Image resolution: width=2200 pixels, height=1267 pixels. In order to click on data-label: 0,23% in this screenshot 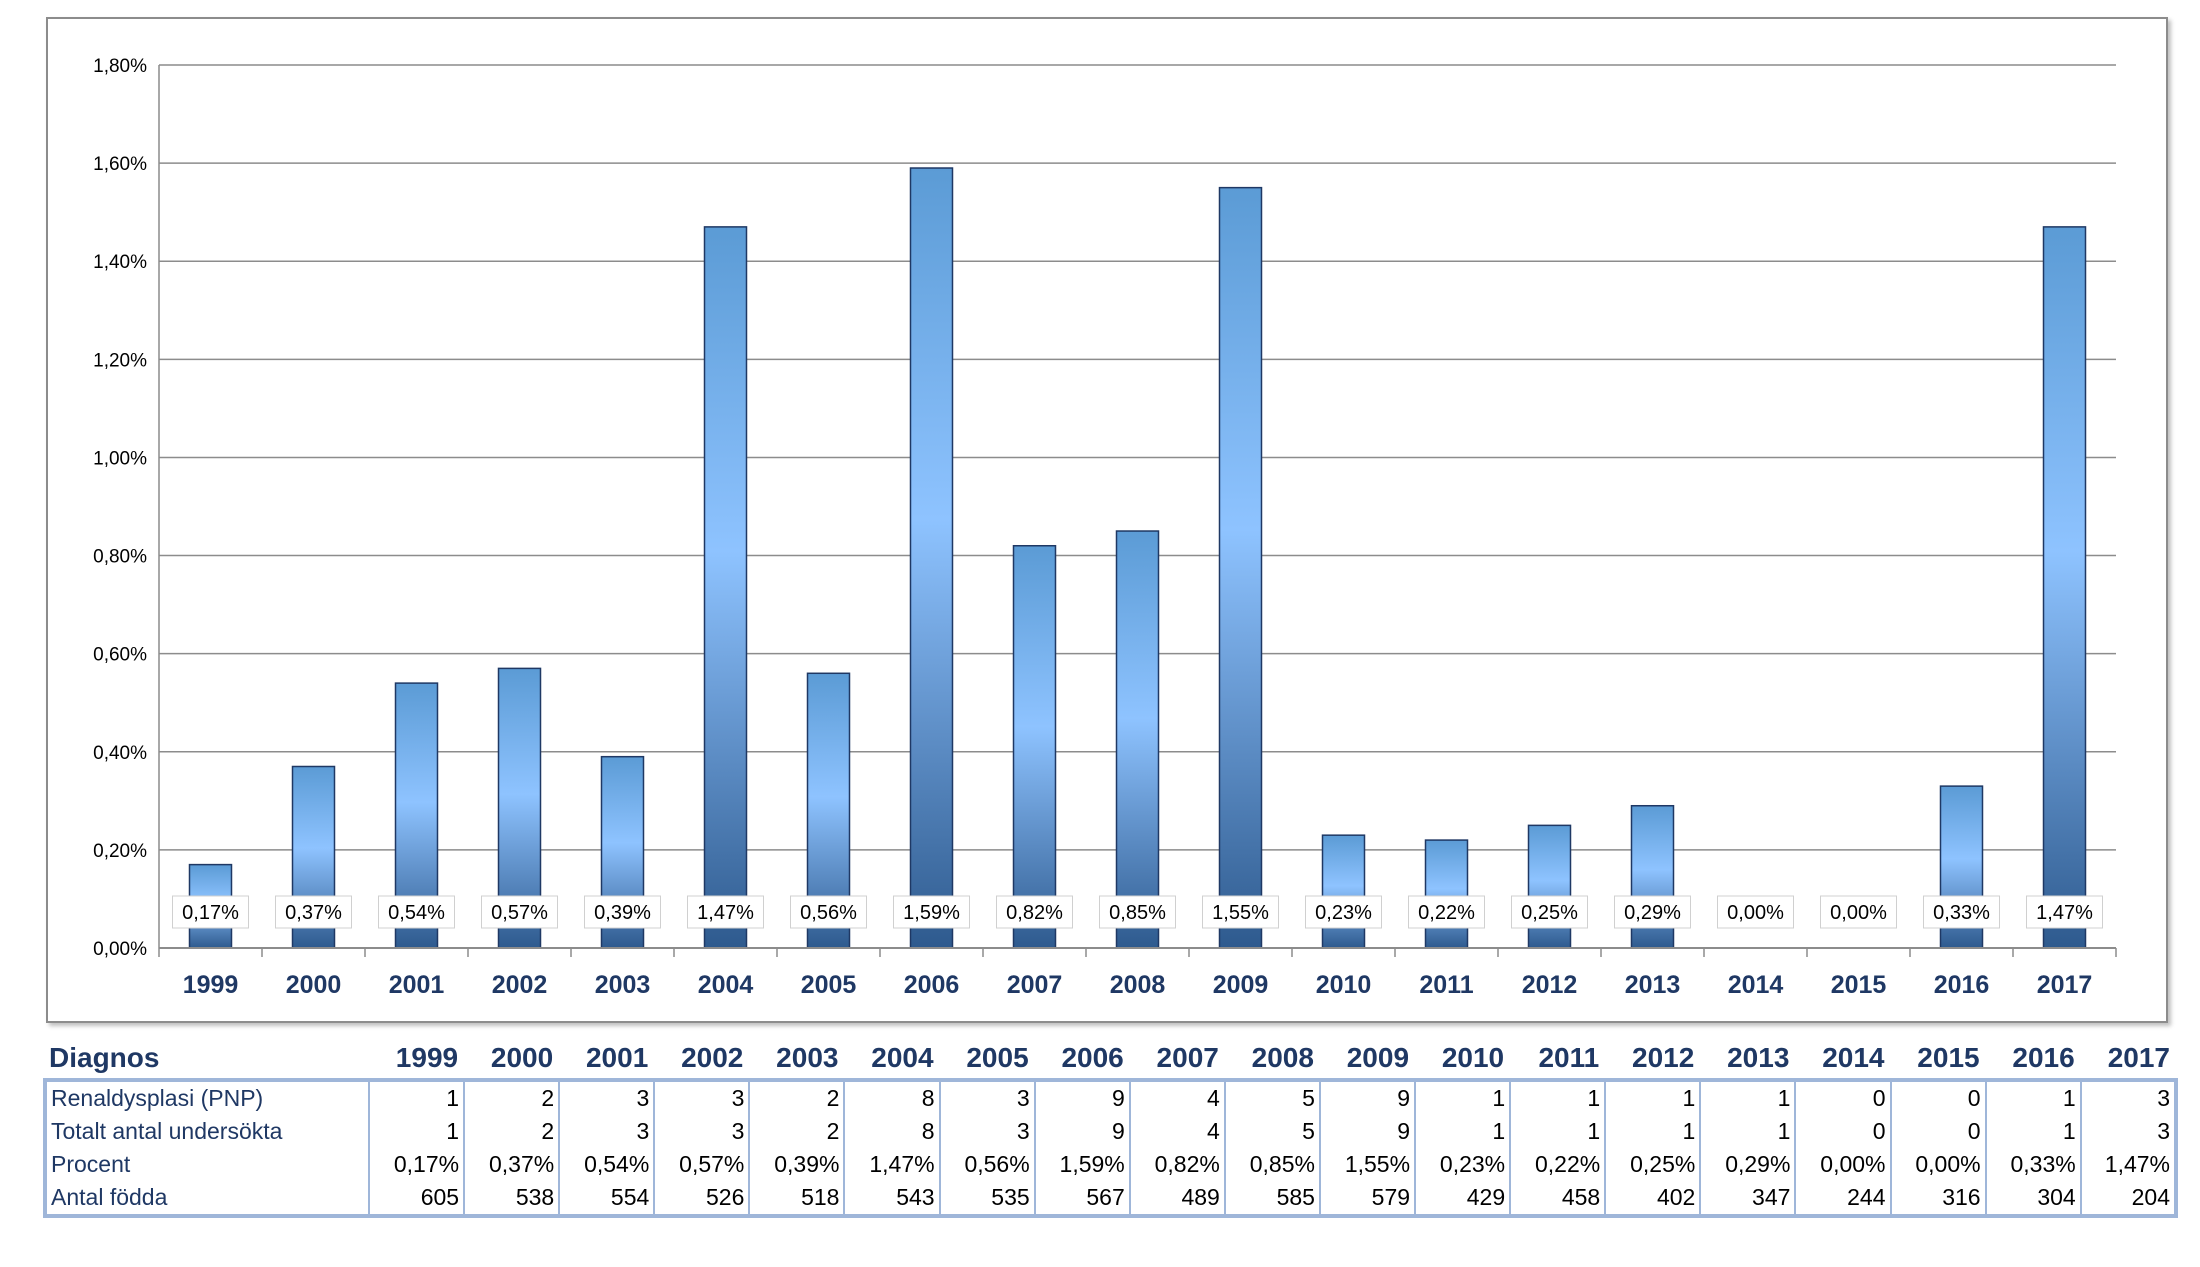, I will do `click(1343, 913)`.